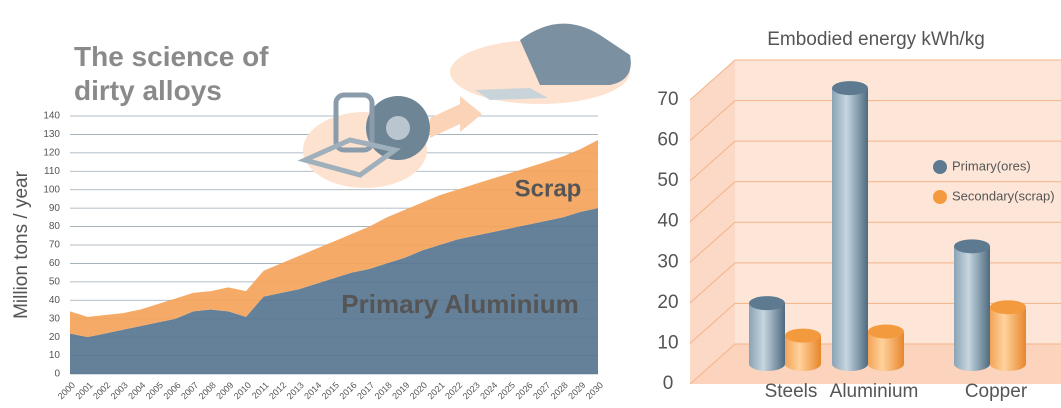  I want to click on chart-title: The science of dirty alloys, so click(171, 73).